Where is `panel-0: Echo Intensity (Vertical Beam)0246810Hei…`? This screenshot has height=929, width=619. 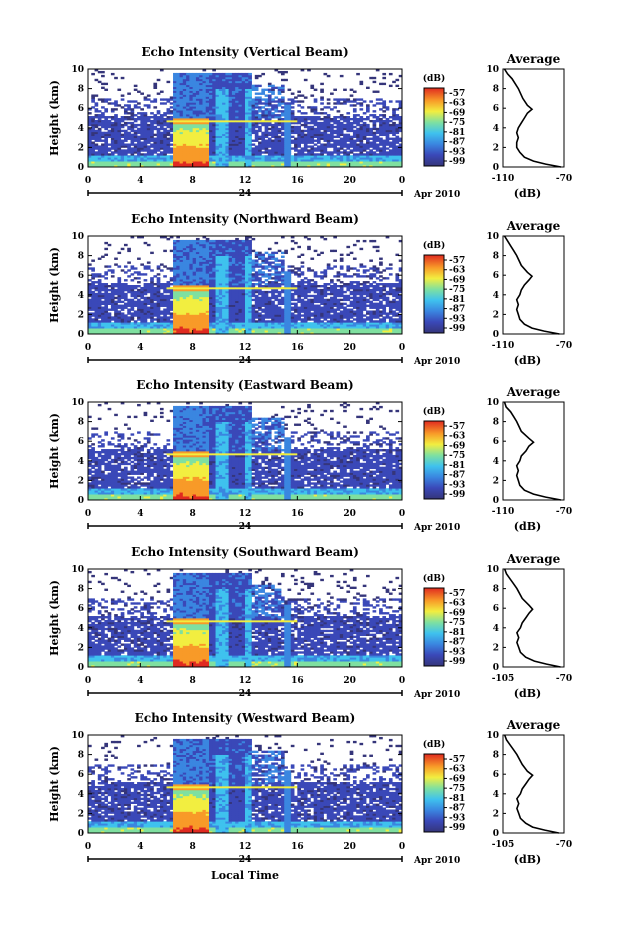 panel-0: Echo Intensity (Vertical Beam)0246810Hei… is located at coordinates (310, 122).